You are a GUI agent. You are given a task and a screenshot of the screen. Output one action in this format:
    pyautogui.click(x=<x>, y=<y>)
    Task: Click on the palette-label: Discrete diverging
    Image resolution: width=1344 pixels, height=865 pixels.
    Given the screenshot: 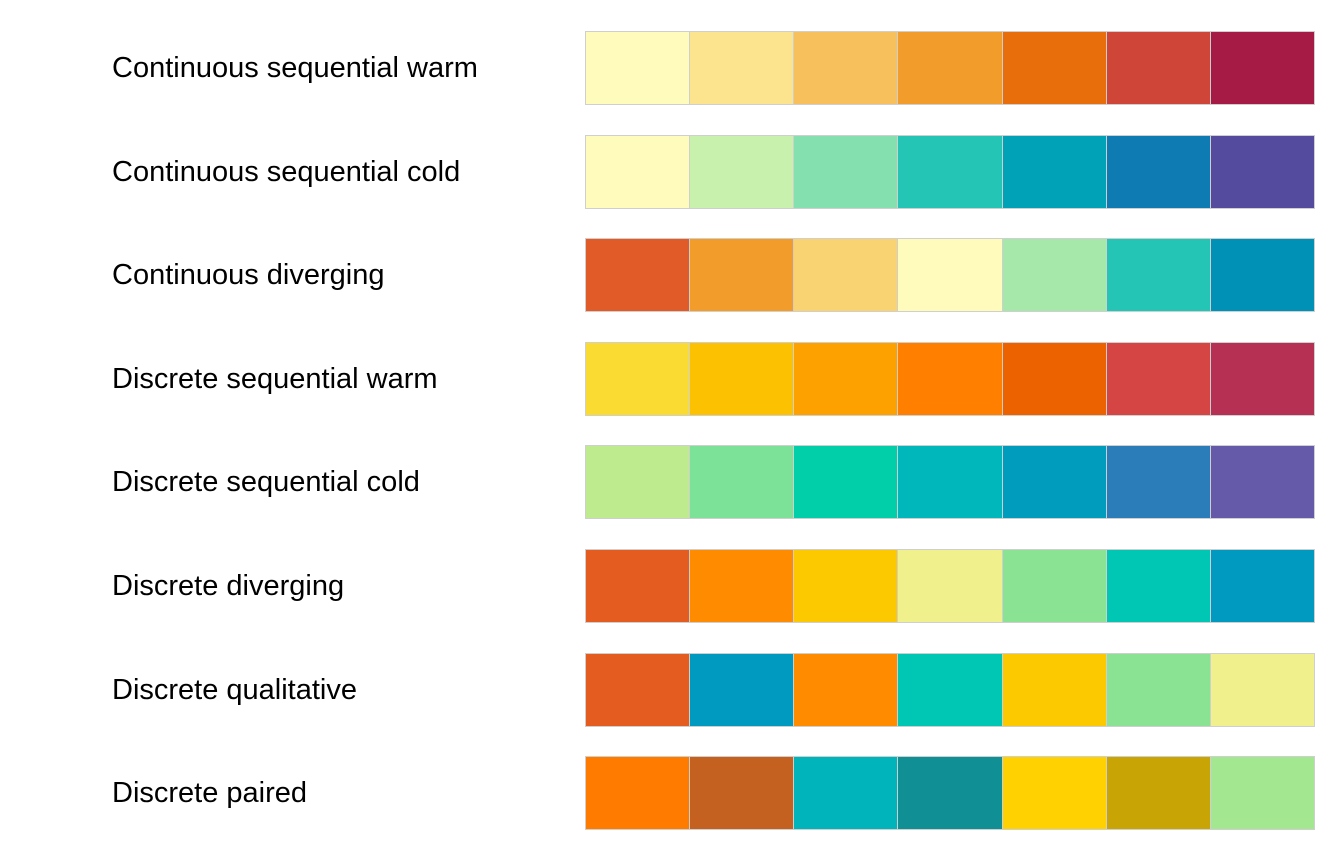 What is the action you would take?
    pyautogui.click(x=228, y=586)
    